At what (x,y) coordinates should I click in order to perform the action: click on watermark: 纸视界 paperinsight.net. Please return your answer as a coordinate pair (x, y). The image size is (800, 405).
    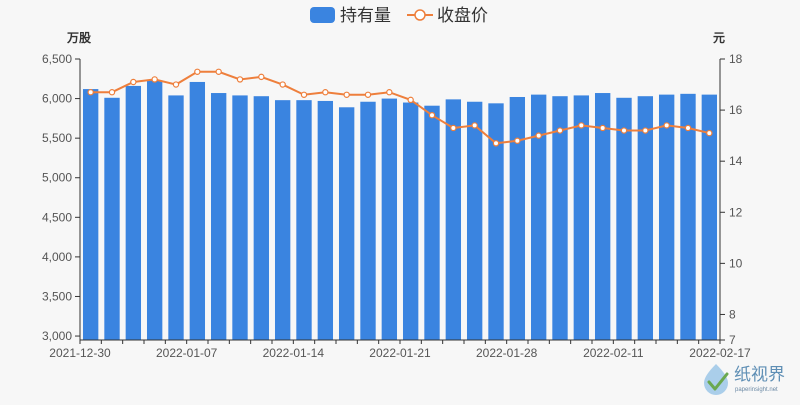
    Looking at the image, I should click on (744, 379).